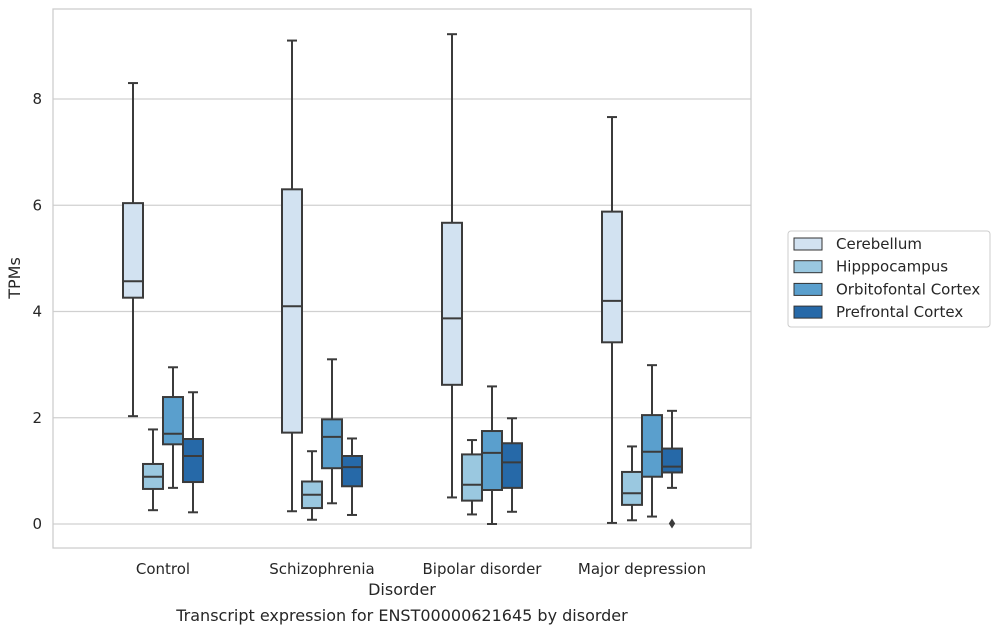 The image size is (999, 634). I want to click on y-axis-ticks: 0 2 4 6 8, so click(37, 311).